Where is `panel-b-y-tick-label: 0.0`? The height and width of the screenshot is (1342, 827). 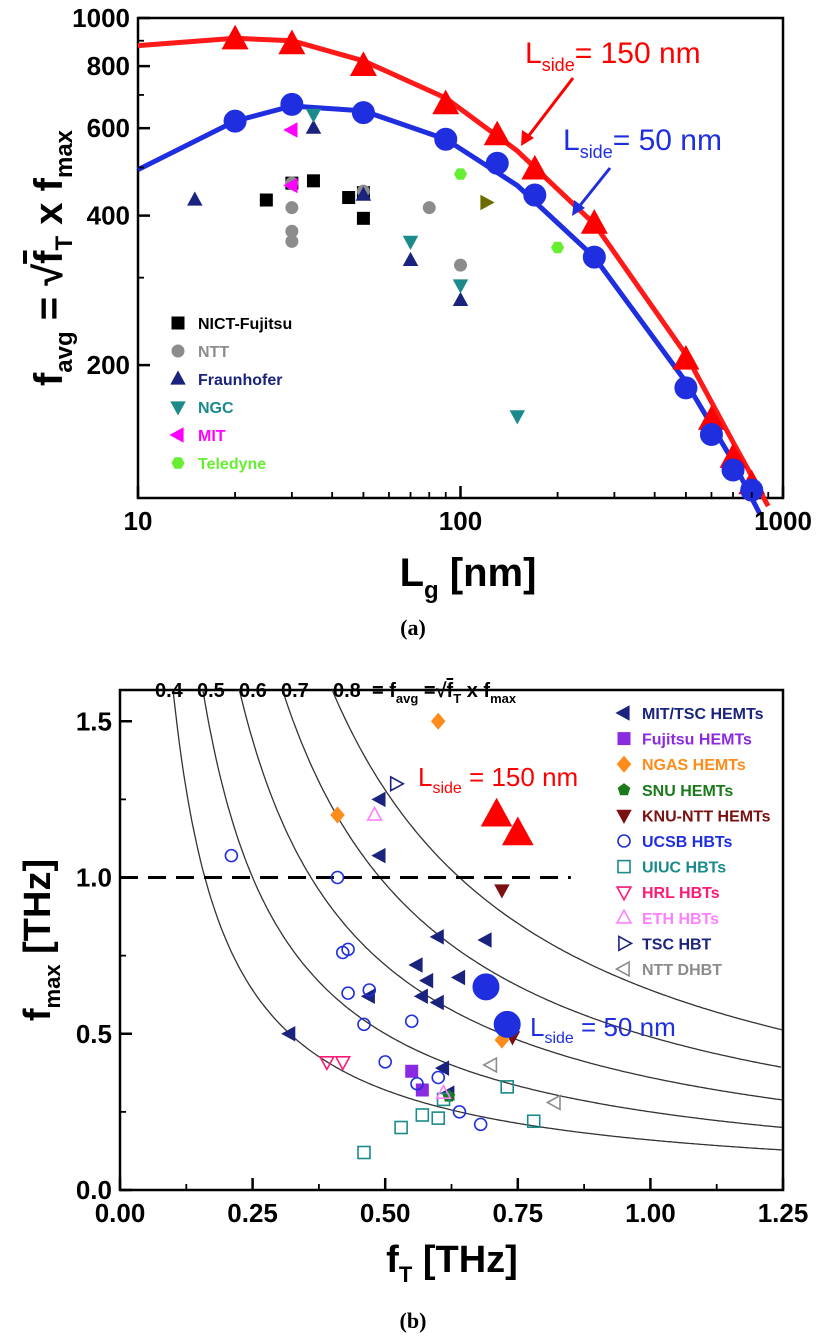
panel-b-y-tick-label: 0.0 is located at coordinates (94, 1190).